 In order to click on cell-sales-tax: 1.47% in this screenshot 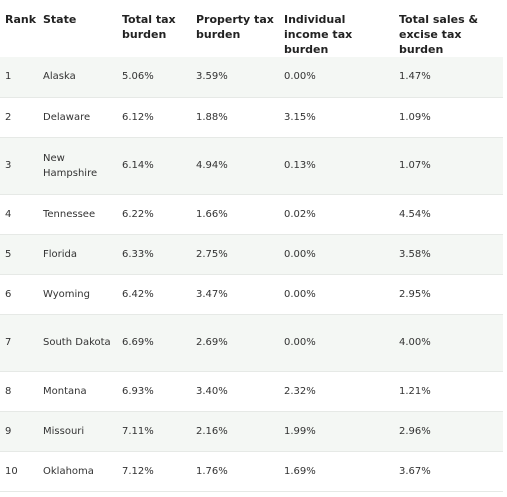, I will do `click(448, 77)`.